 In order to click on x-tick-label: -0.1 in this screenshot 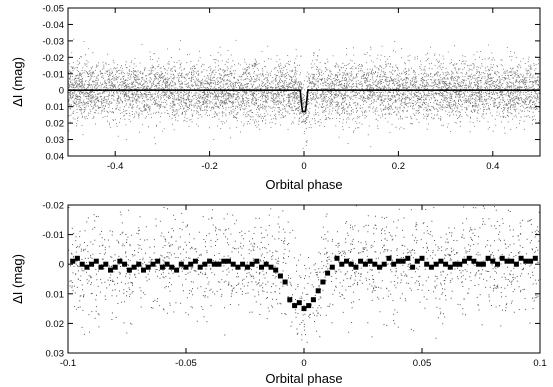, I will do `click(68, 363)`.